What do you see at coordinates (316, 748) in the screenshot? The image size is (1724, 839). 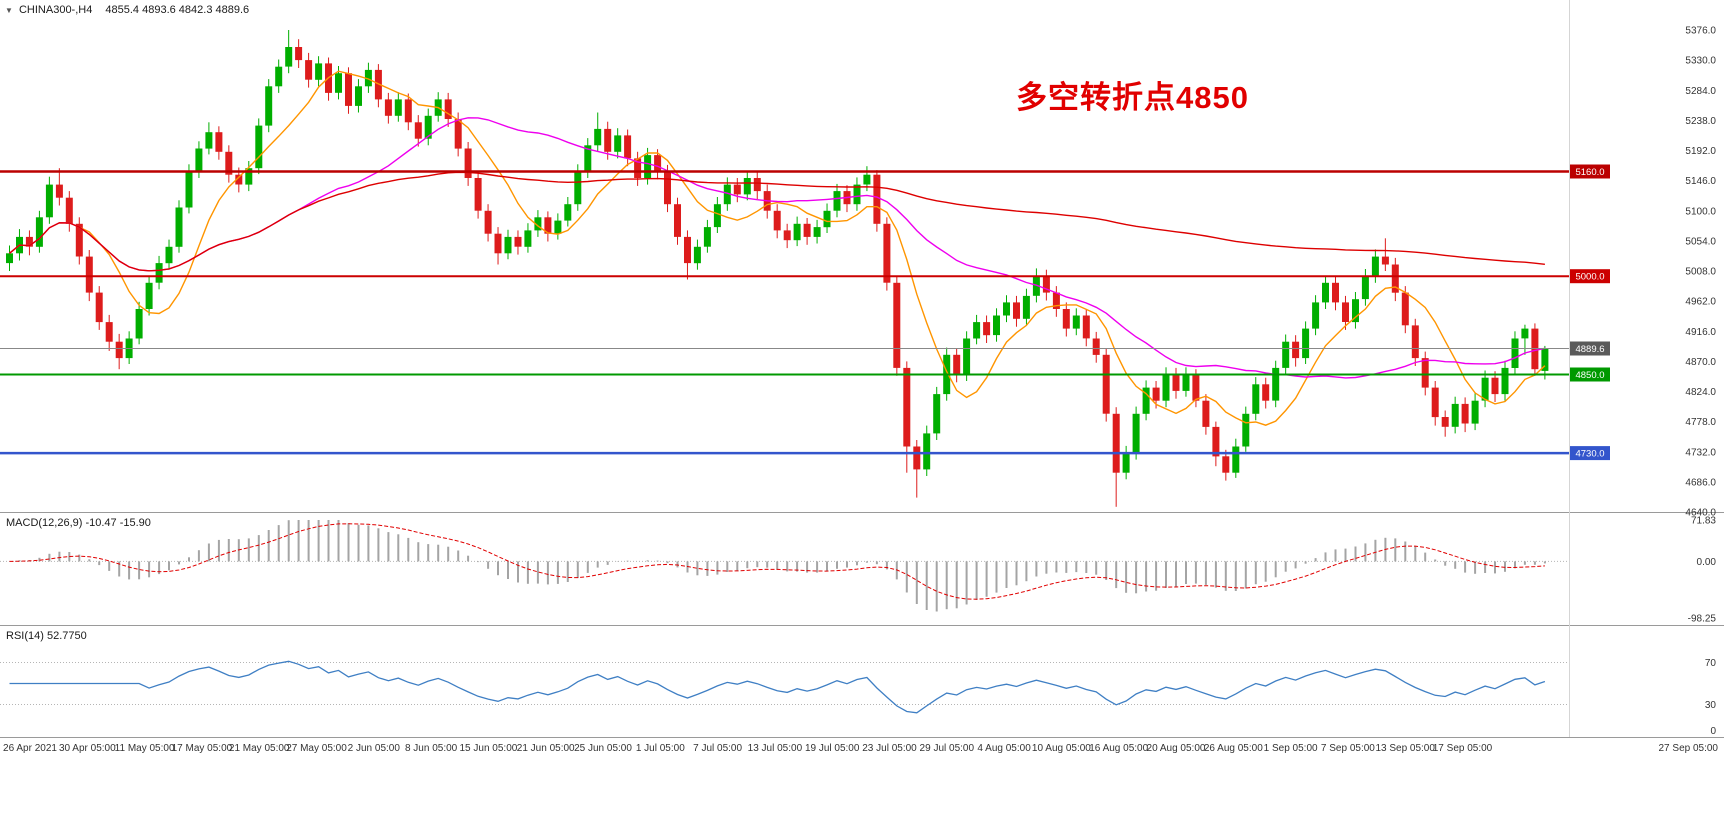 I see `time-tick-label: 27 May 05:00` at bounding box center [316, 748].